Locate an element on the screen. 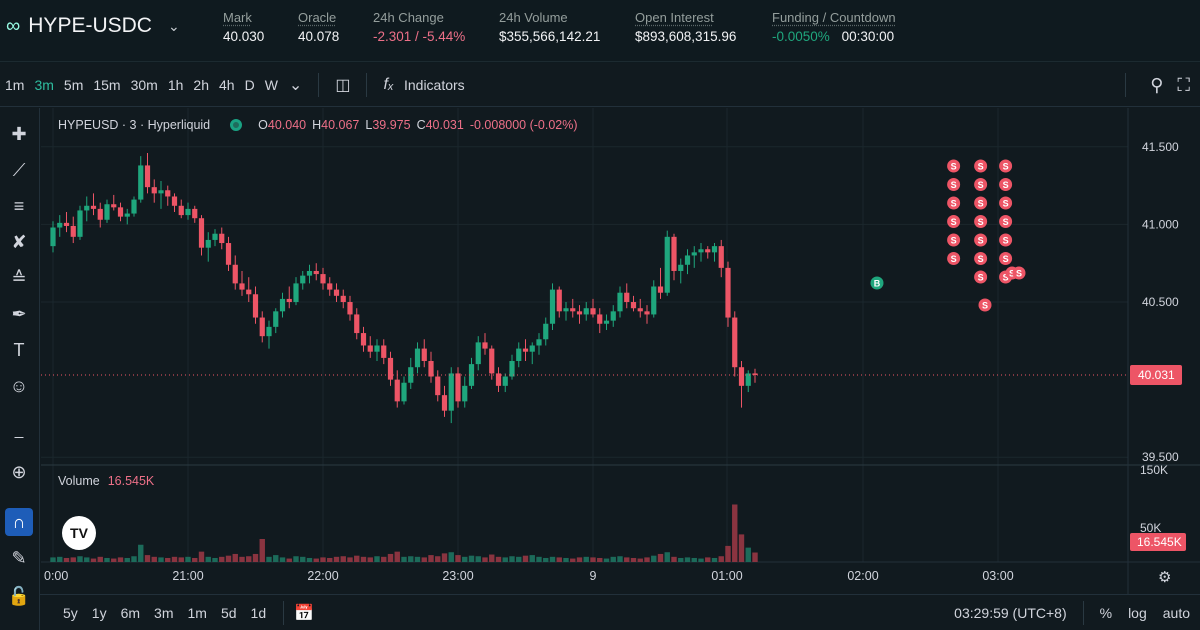 The image size is (1200, 630). timeframe-30m: 30m is located at coordinates (144, 84).